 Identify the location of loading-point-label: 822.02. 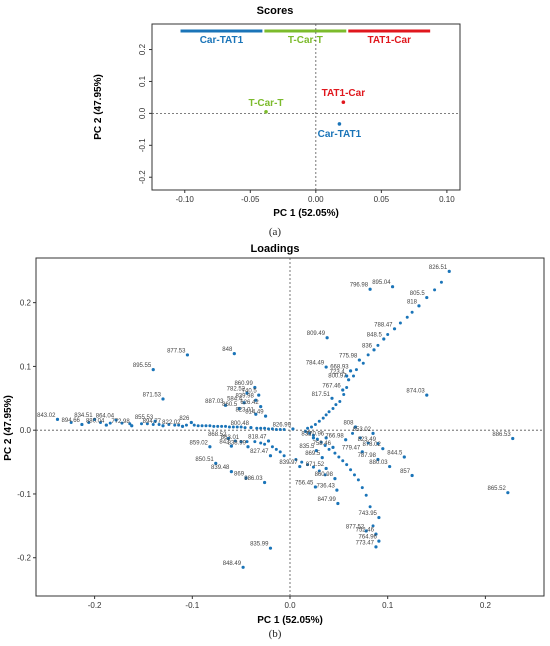
(171, 423).